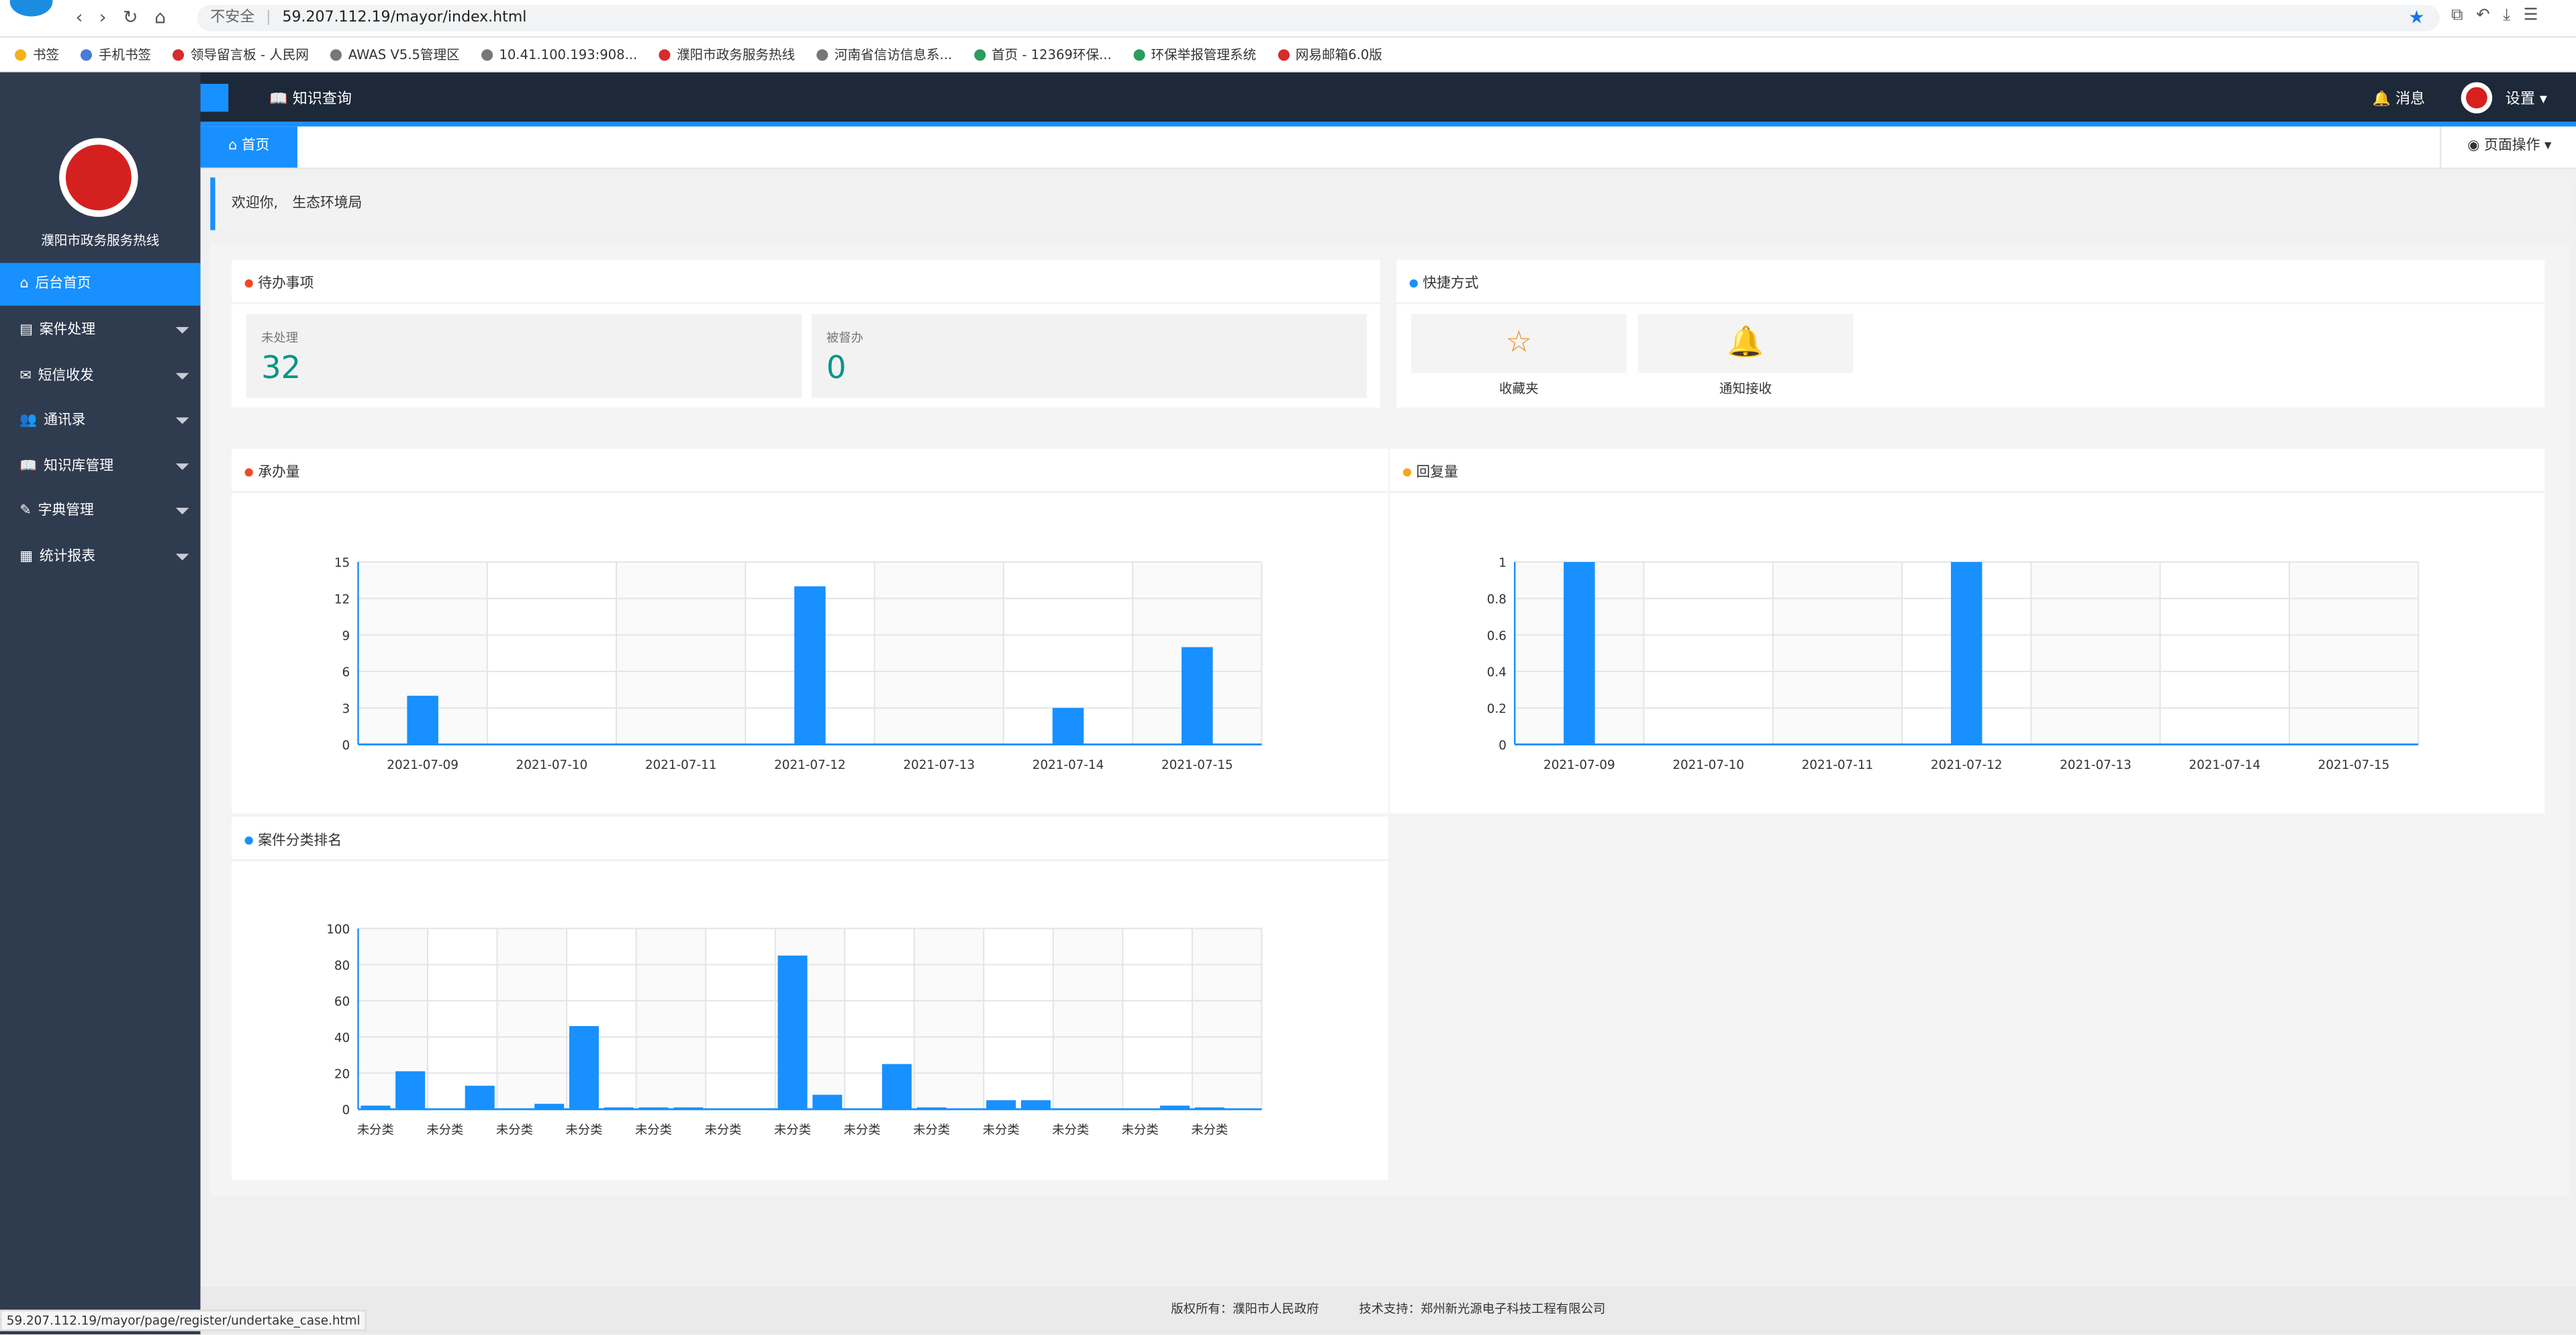 The width and height of the screenshot is (2576, 1335). I want to click on menu-toggle, so click(214, 97).